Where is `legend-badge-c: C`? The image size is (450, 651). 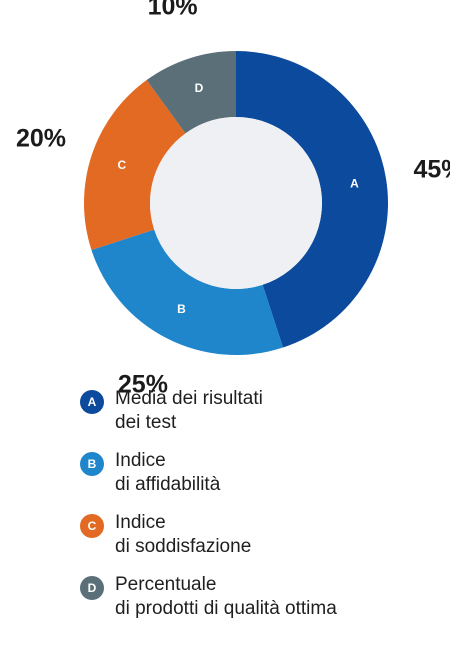
legend-badge-c: C is located at coordinates (92, 526).